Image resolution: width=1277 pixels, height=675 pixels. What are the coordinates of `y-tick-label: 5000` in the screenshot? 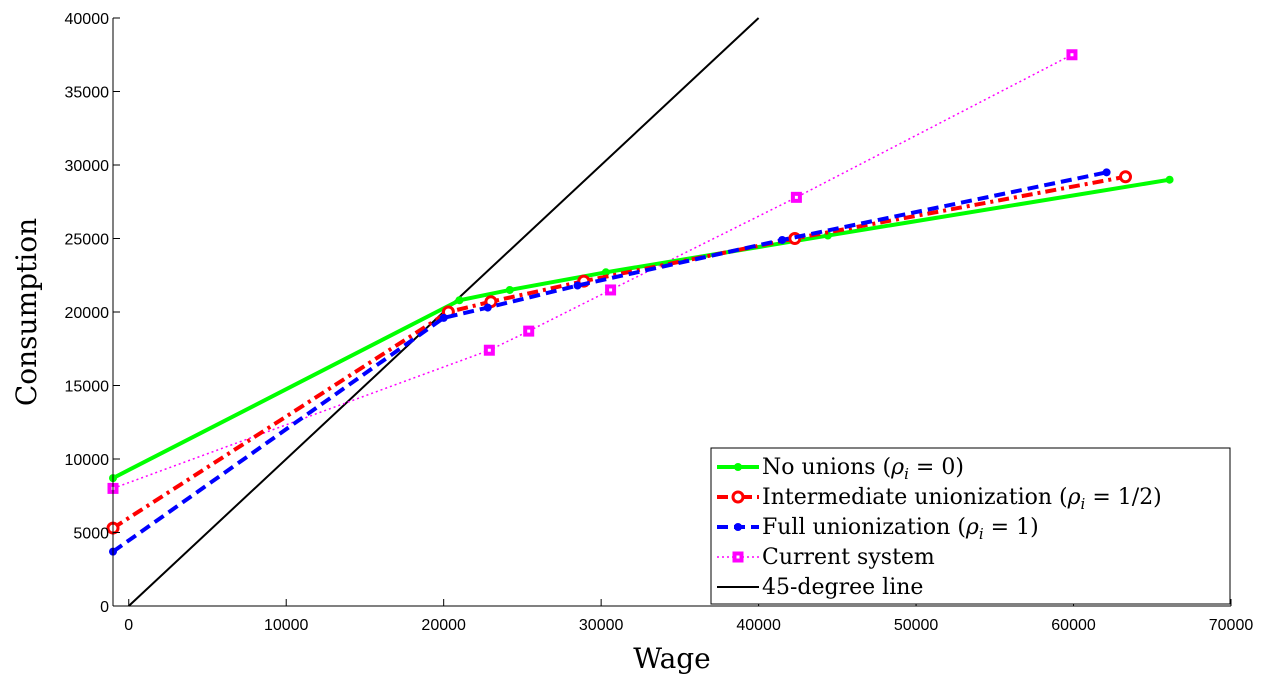 It's located at (91, 534).